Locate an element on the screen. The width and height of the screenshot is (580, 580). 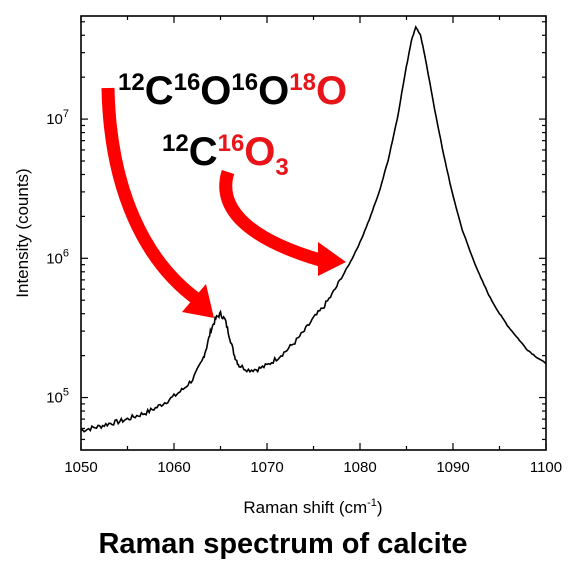
y-tick-label: 10⁶ is located at coordinates (57, 257).